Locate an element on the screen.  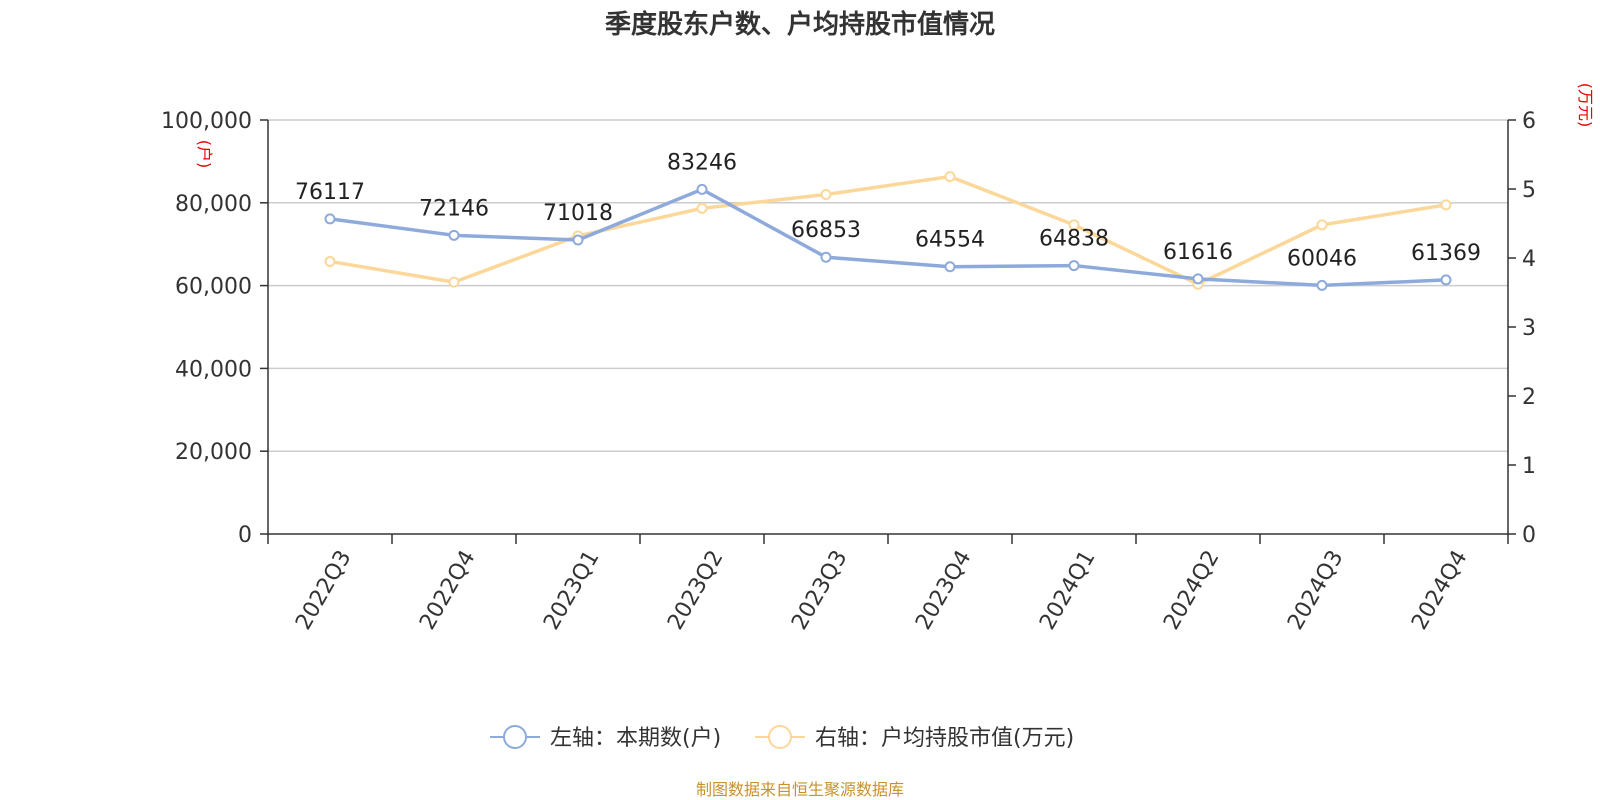
left-axis-tick-label: 80,000 is located at coordinates (213, 204).